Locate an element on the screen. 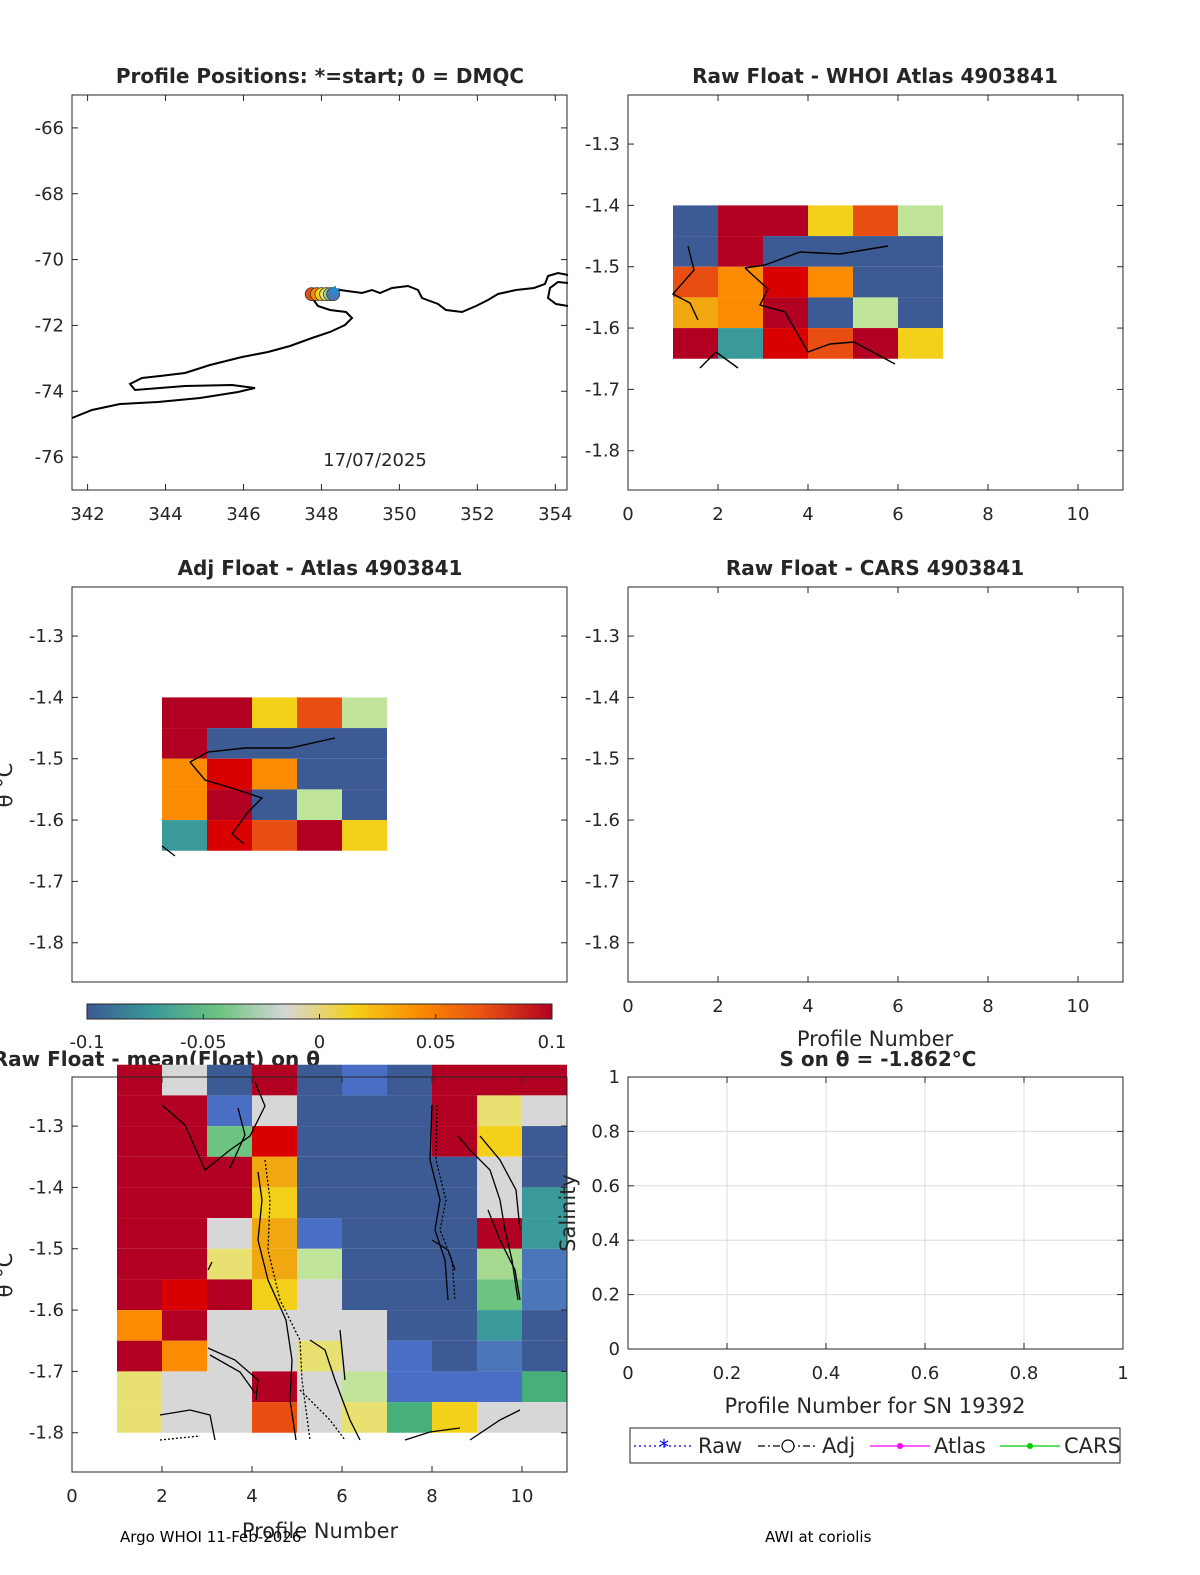 Image resolution: width=1200 pixels, height=1575 pixels. y-tick-label: 0.8 is located at coordinates (605, 1131).